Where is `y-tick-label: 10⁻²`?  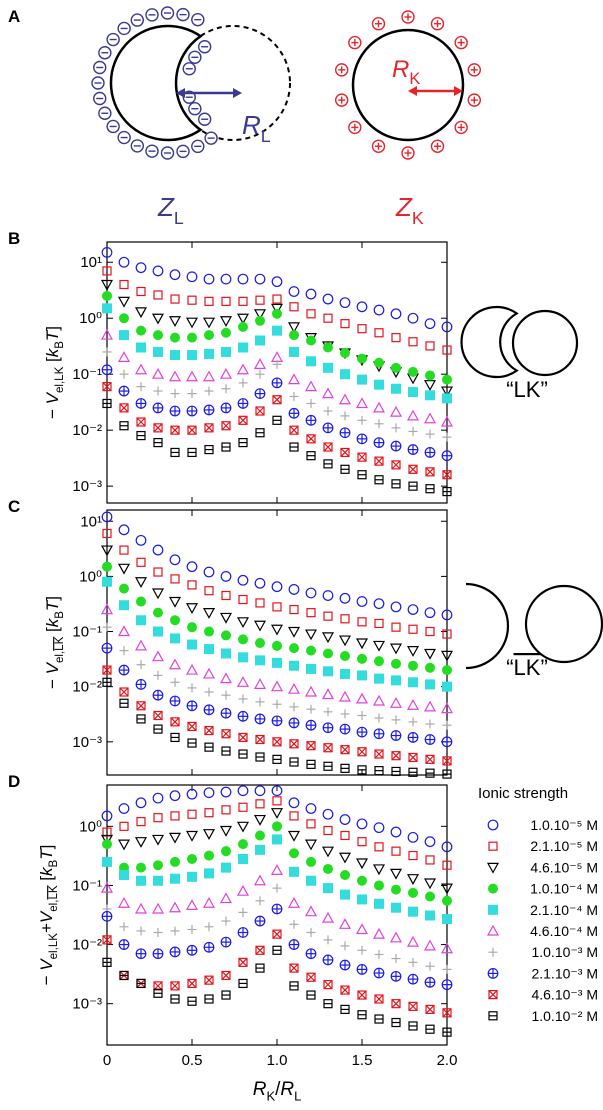 y-tick-label: 10⁻² is located at coordinates (87, 945).